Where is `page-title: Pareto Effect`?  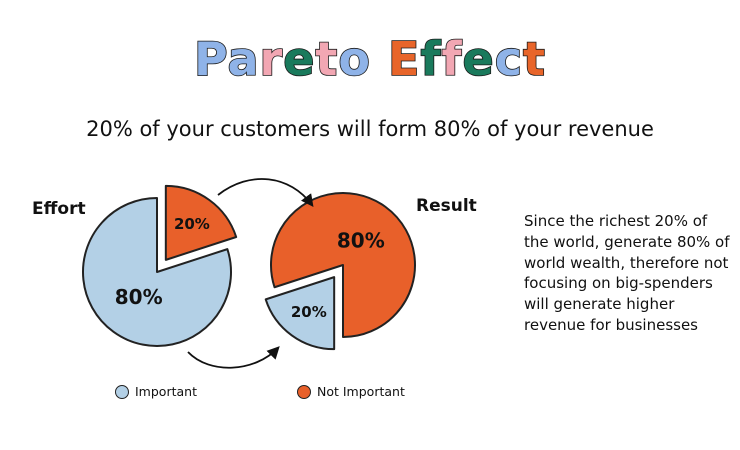 page-title: Pareto Effect is located at coordinates (370, 59).